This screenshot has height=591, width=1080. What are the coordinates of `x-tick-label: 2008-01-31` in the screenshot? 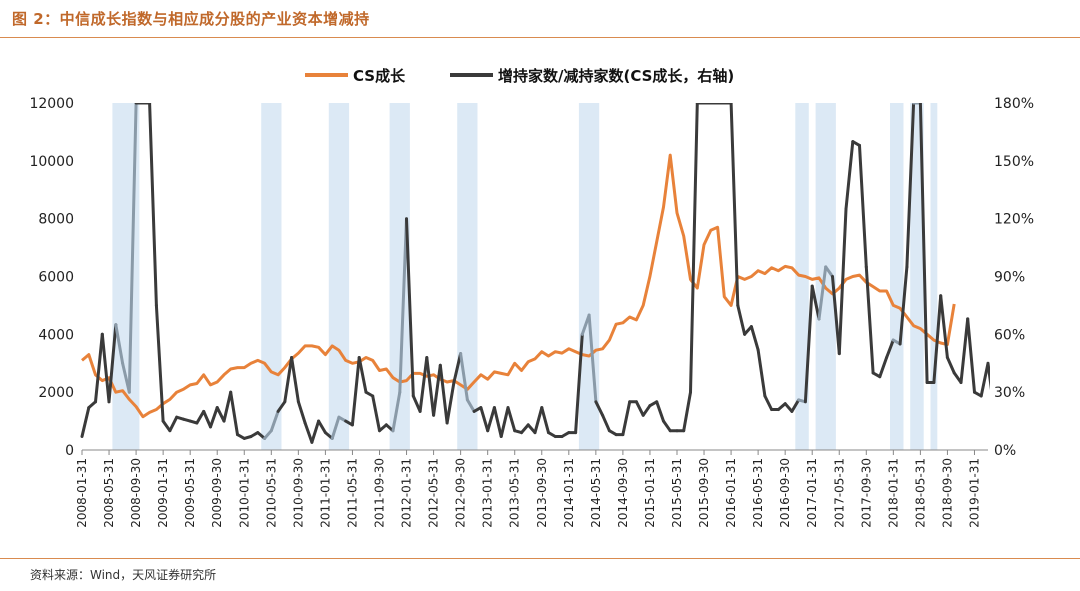 It's located at (82, 493).